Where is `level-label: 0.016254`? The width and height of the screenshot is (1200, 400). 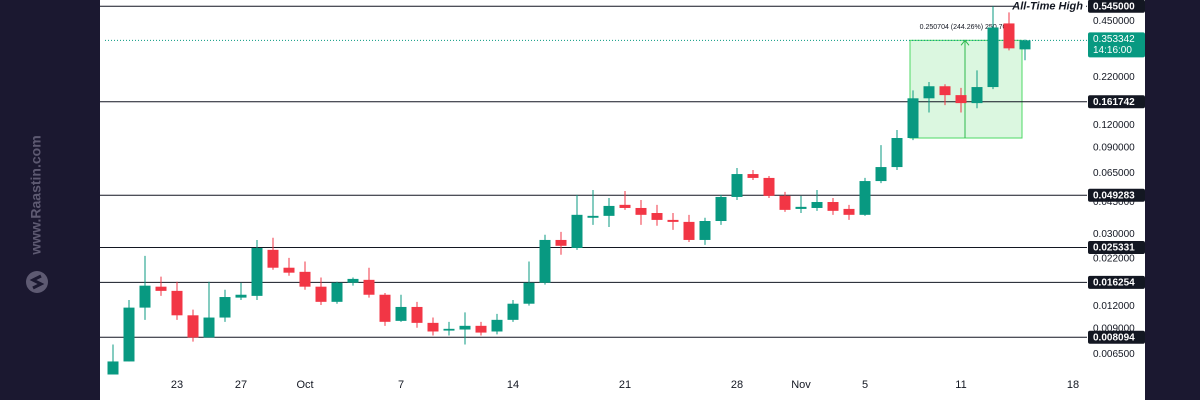 level-label: 0.016254 is located at coordinates (1114, 283).